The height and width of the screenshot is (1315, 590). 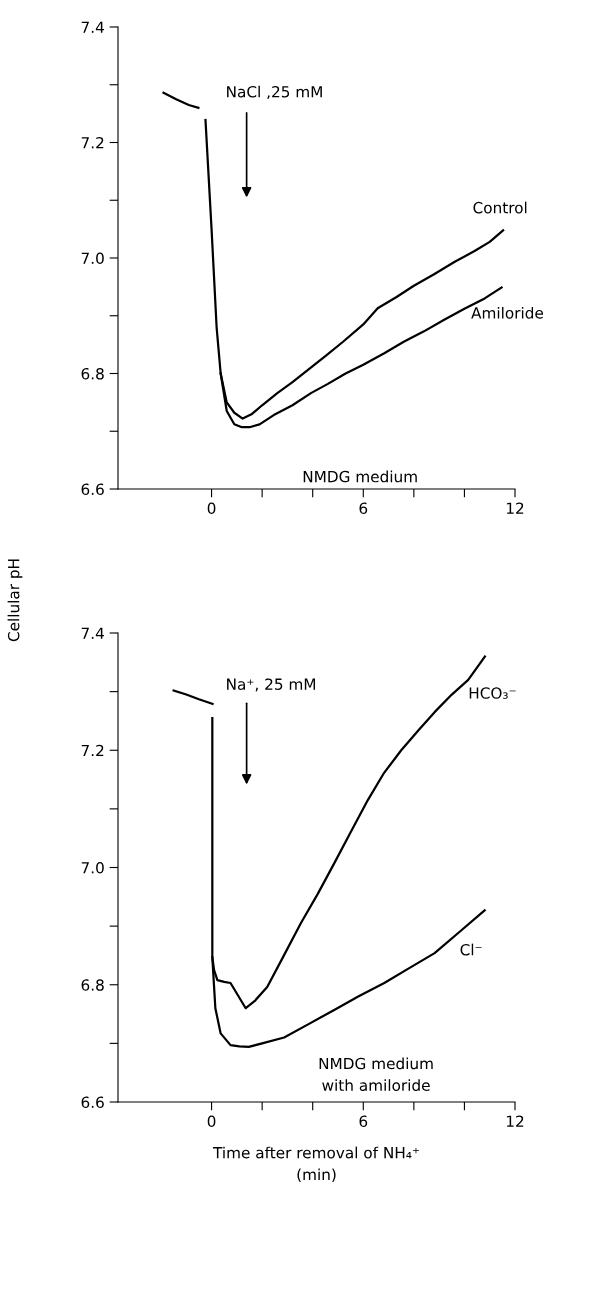 I want to click on annotation: Na⁺, 25 mM, so click(x=271, y=685).